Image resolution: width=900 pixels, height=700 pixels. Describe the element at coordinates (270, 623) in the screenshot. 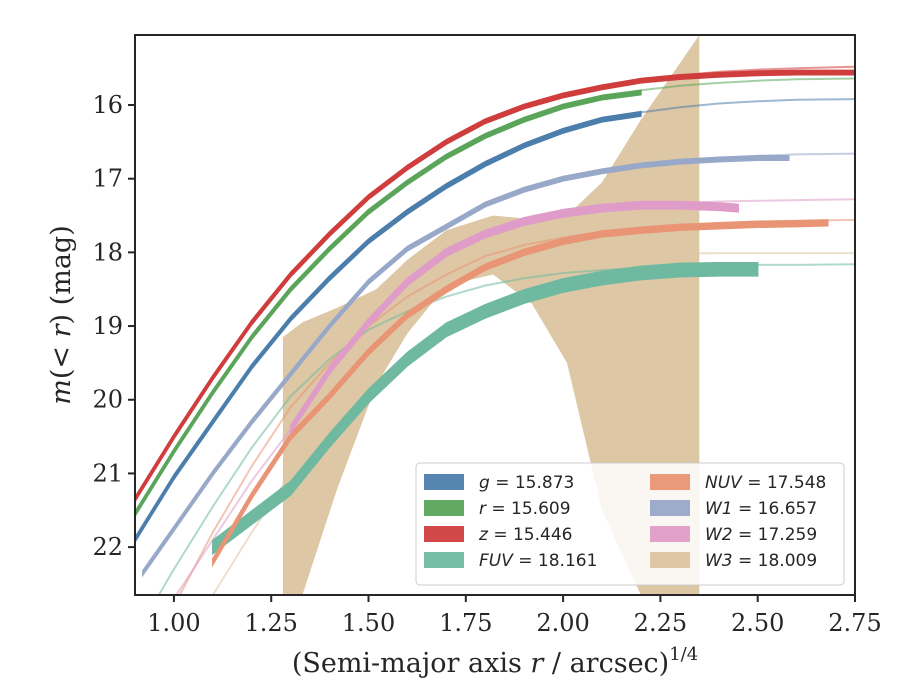

I see `x-tick-label: 1.25` at that location.